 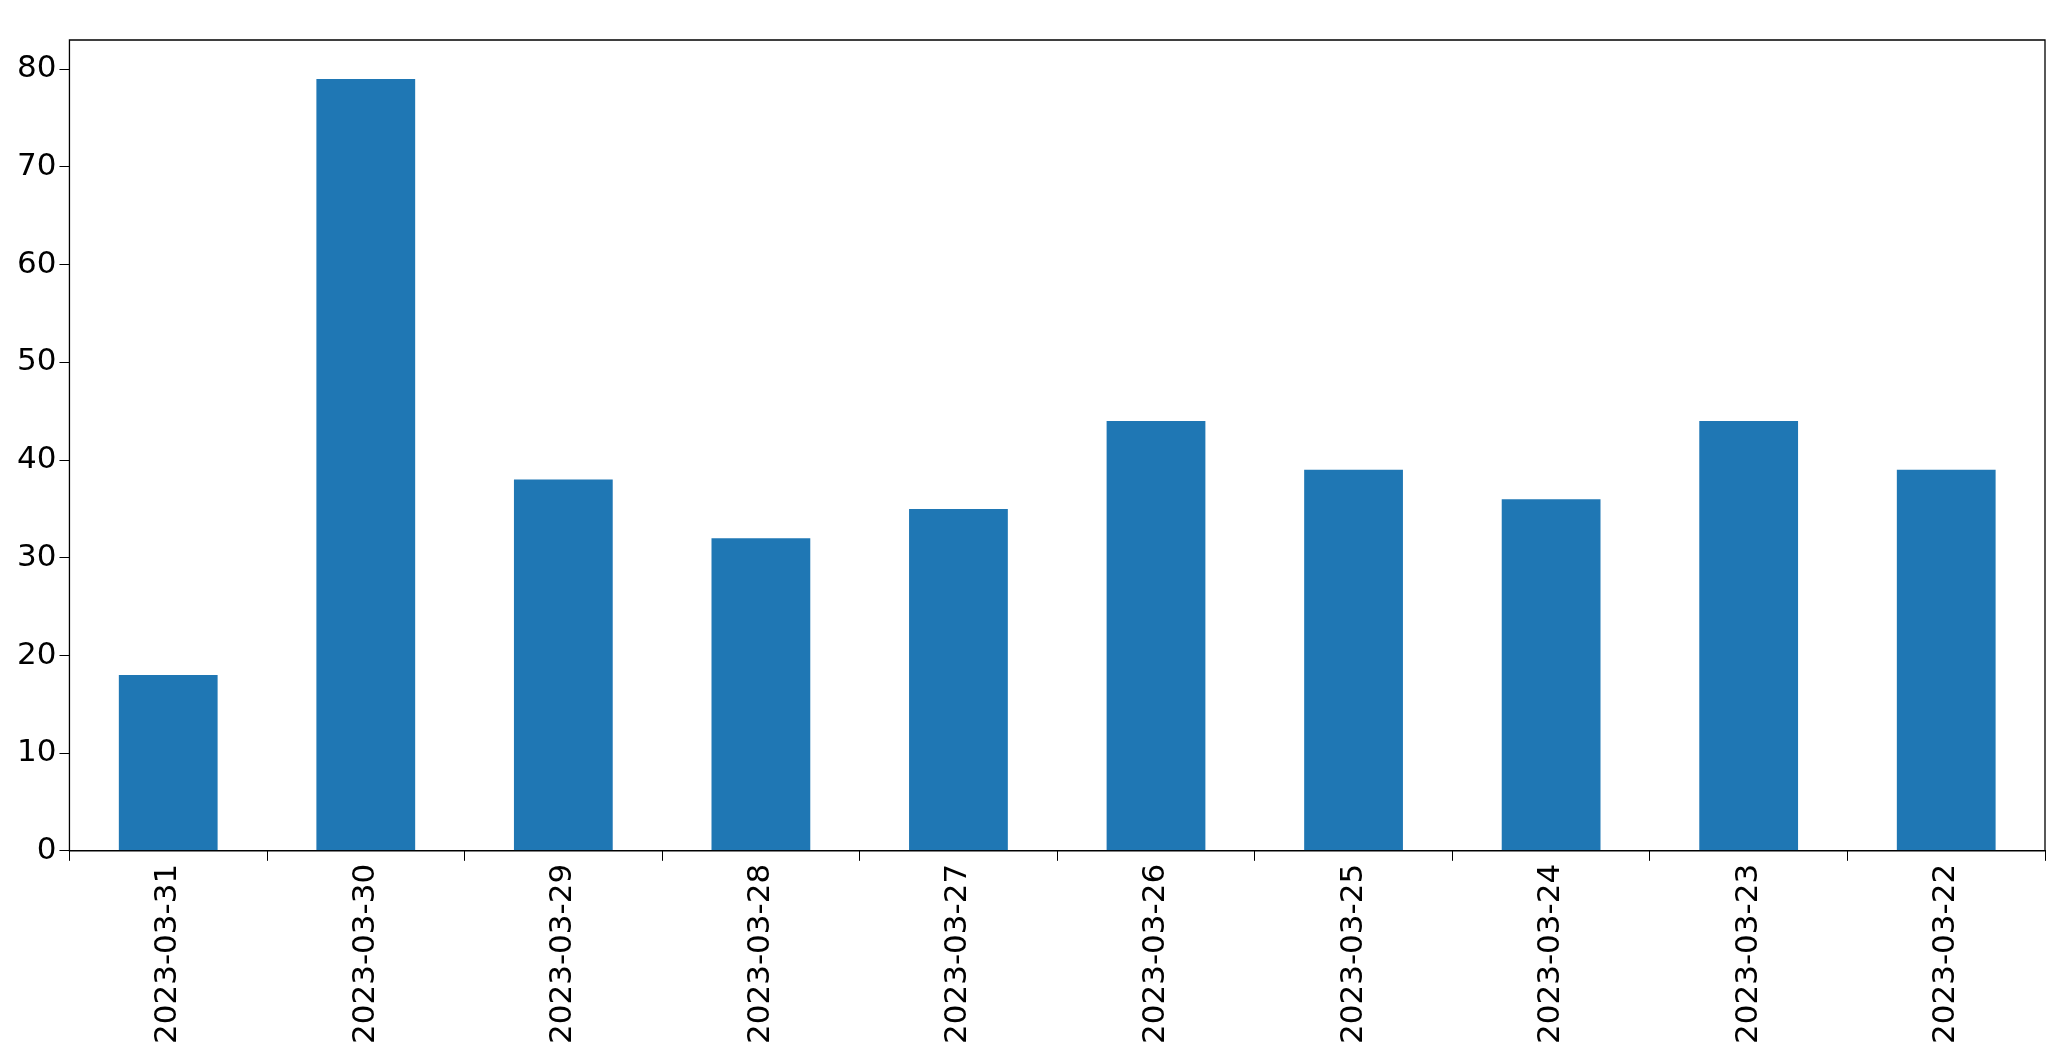 I want to click on y-tick-label: 80, so click(x=36, y=66).